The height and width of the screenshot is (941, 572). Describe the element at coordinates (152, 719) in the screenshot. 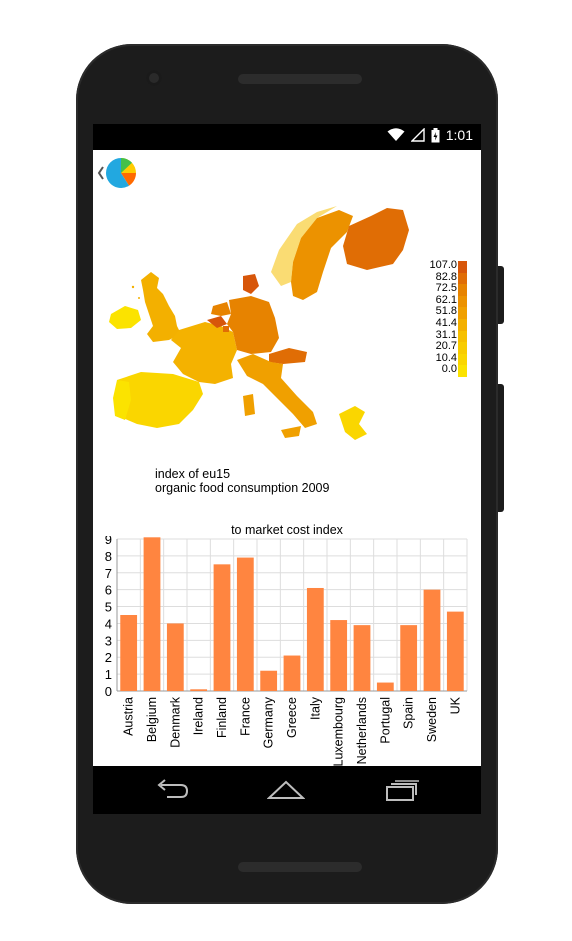

I see `x-tick-label: Belgium` at that location.